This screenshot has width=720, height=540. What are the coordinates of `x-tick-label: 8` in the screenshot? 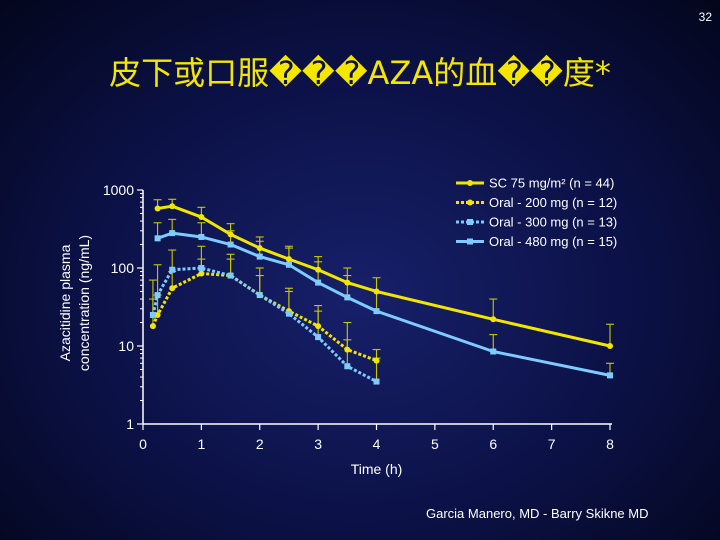 It's located at (610, 444).